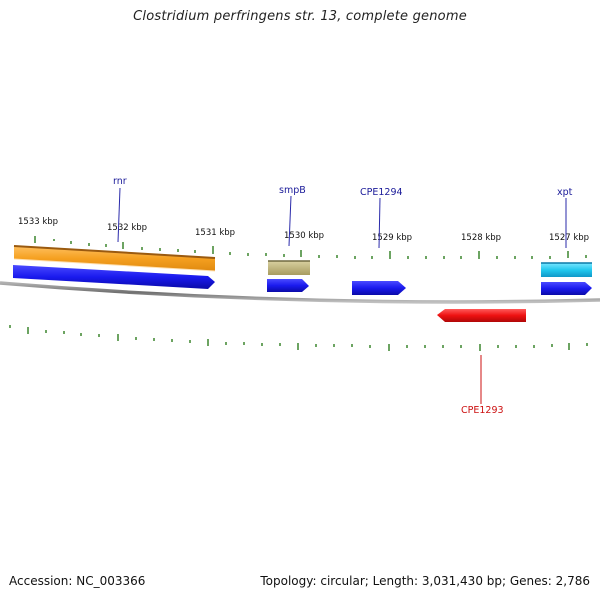 The height and width of the screenshot is (600, 600). Describe the element at coordinates (304, 236) in the screenshot. I see `scale-label: 1530 kbp` at that location.